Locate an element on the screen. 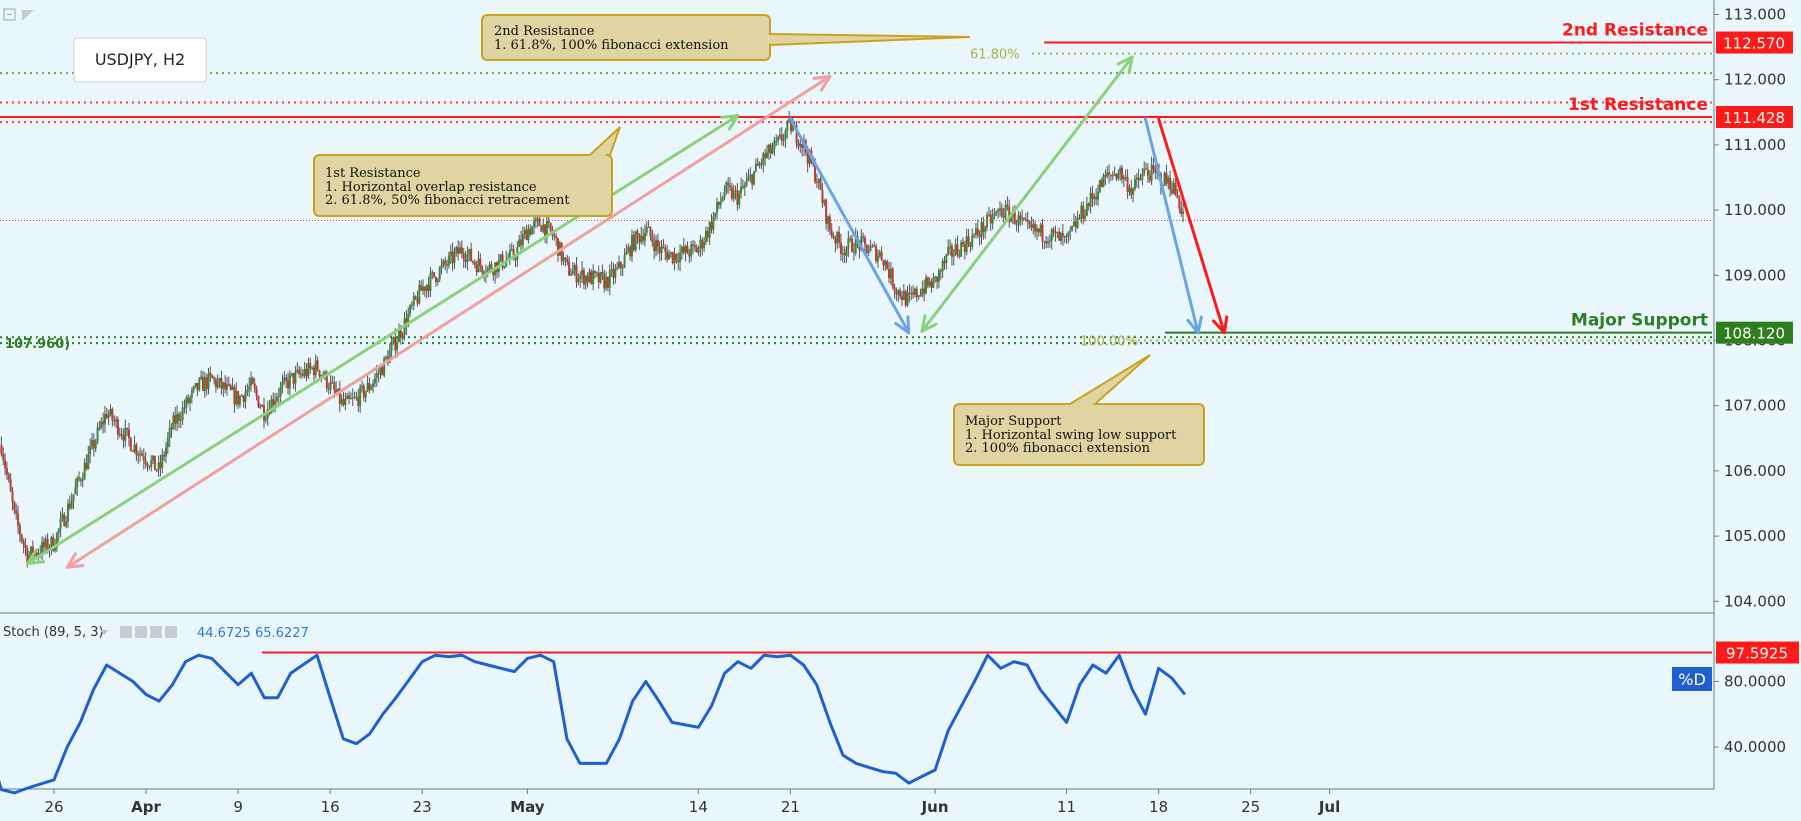  price-axis-panel is located at coordinates (1757, 408).